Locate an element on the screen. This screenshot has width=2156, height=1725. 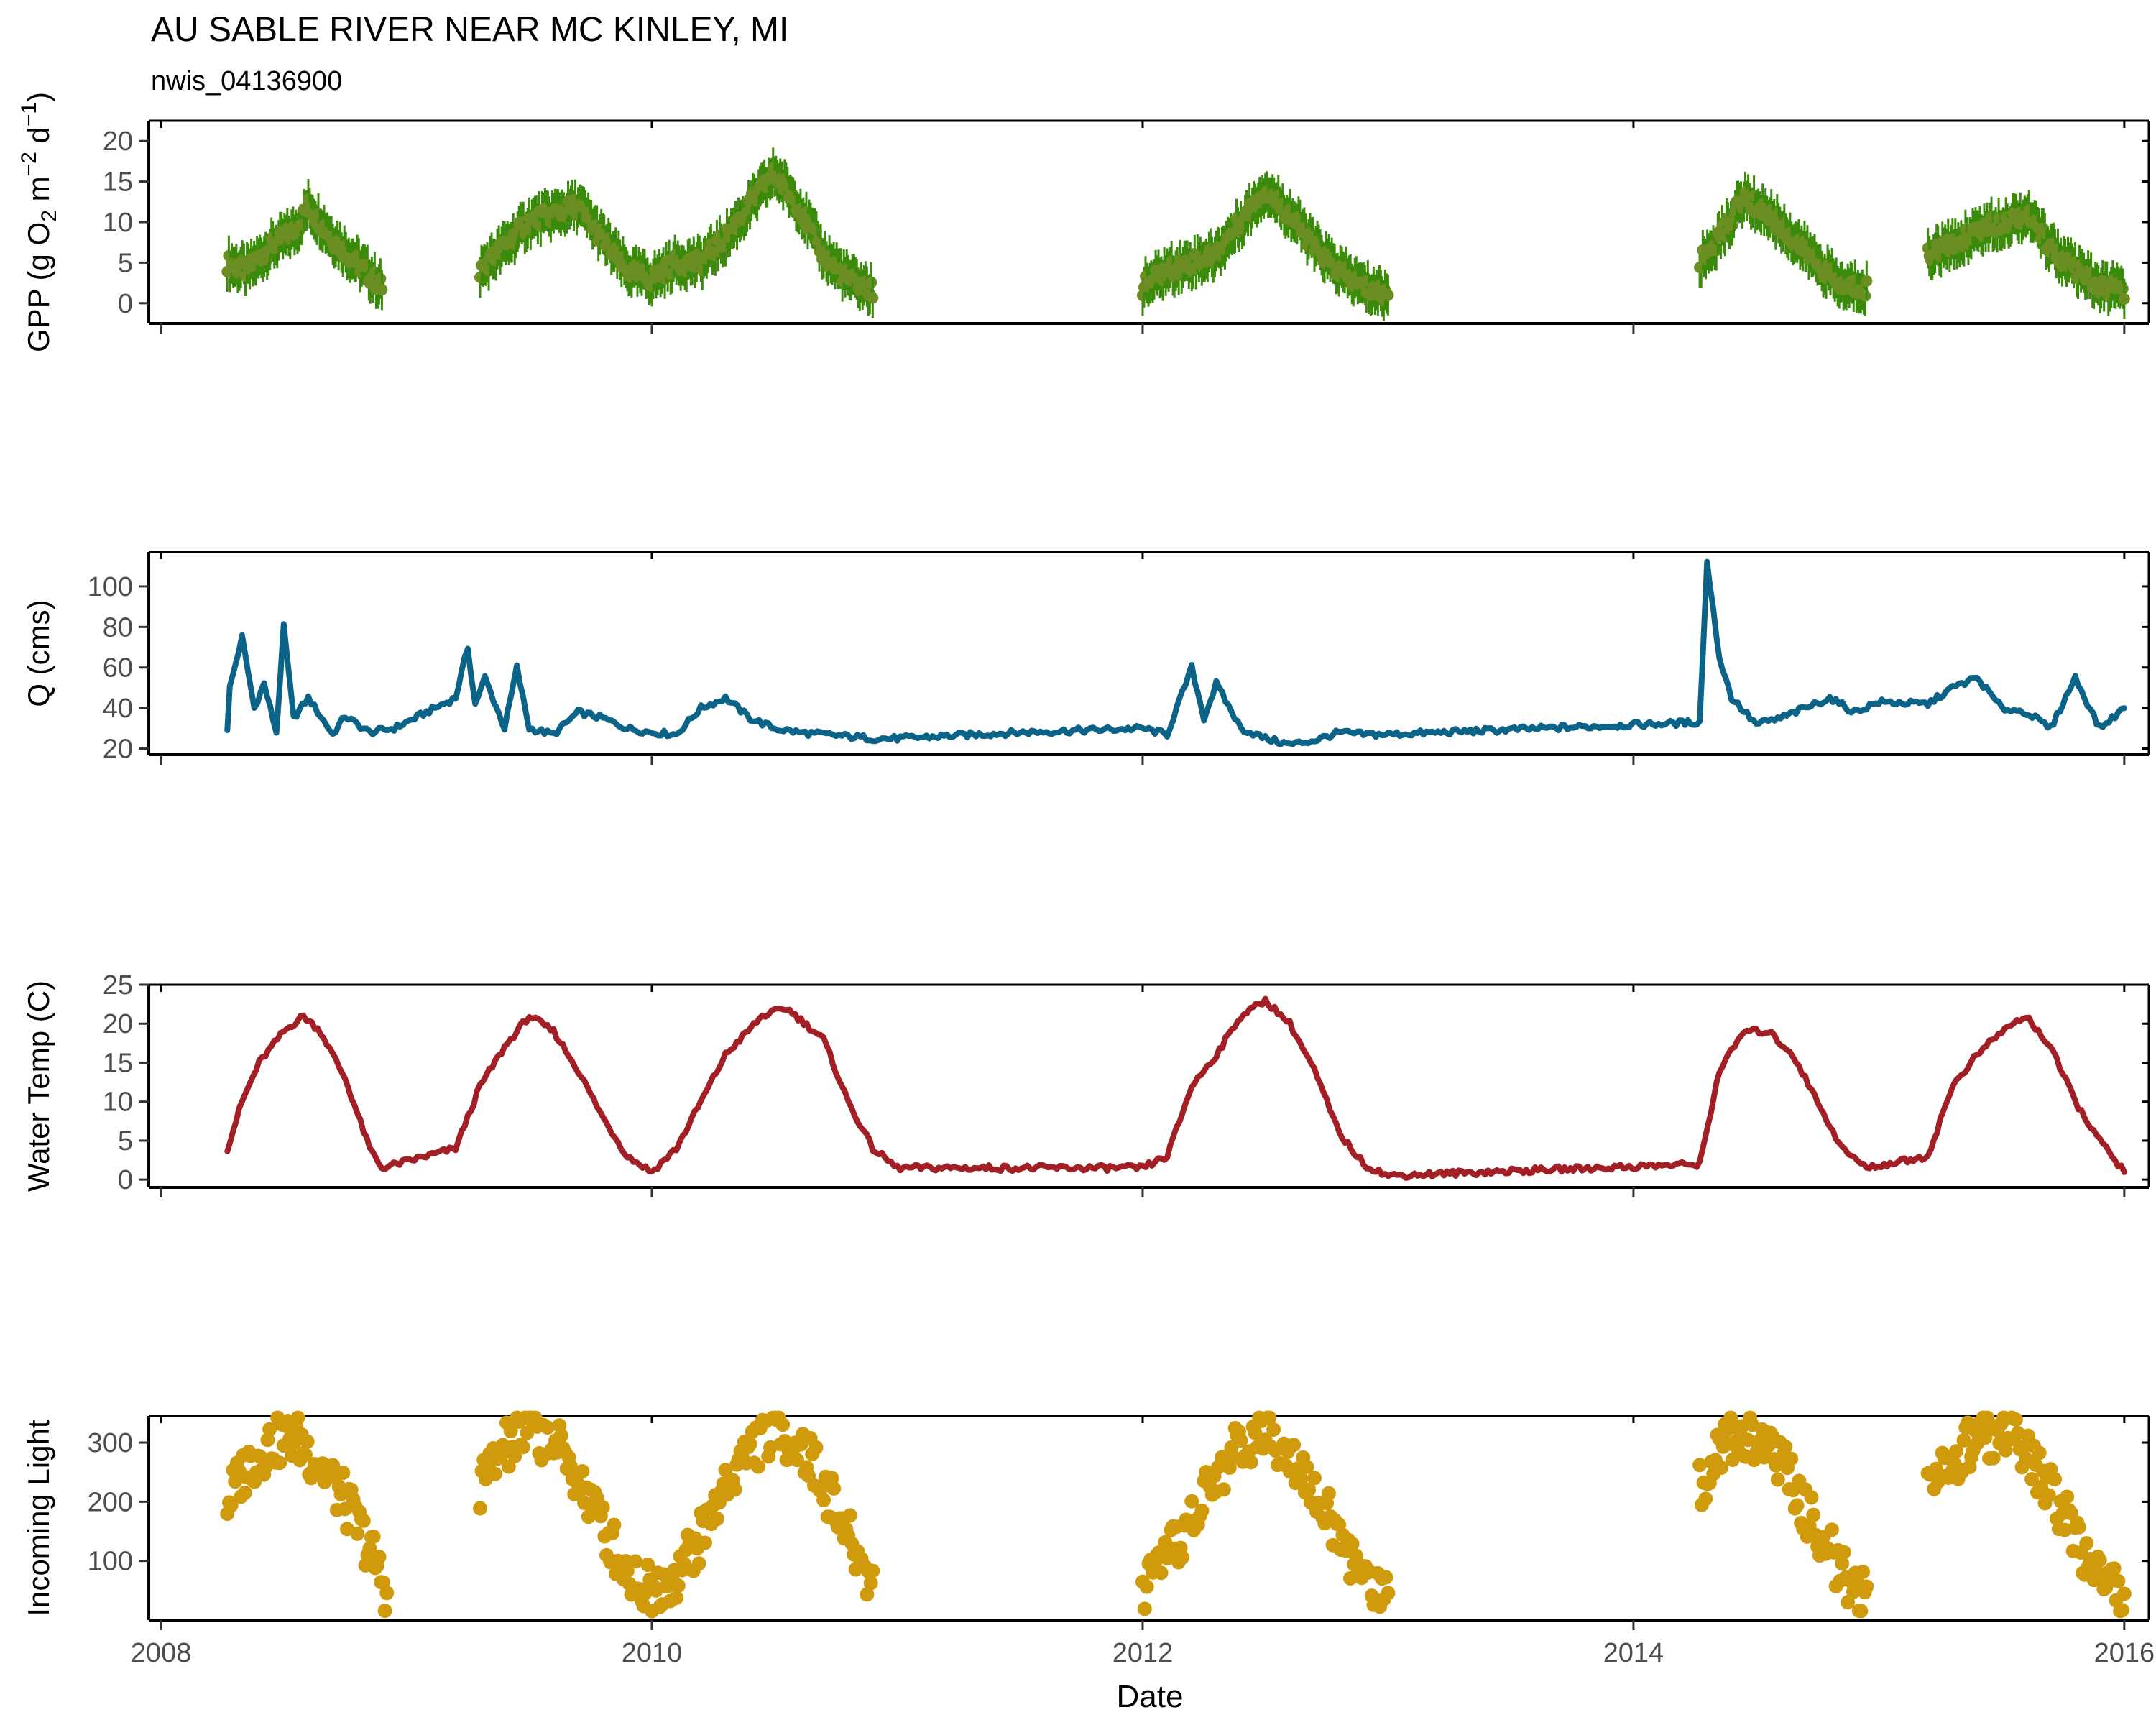
chart-title: AU SABLE RIVER NEAR MC KINLEY, MI is located at coordinates (470, 30).